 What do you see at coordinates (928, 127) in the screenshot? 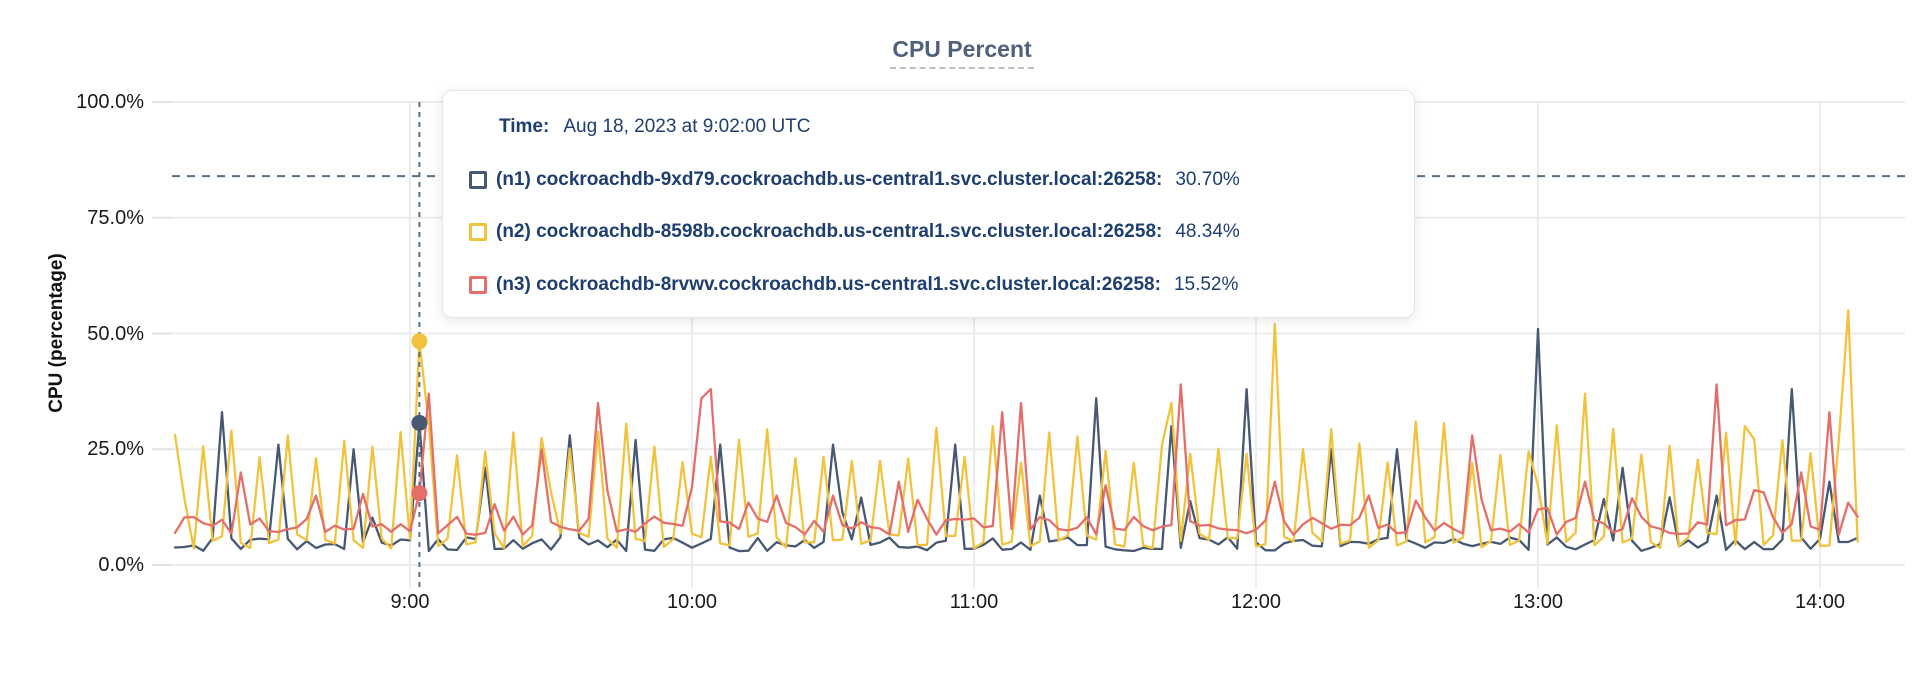
I see `tooltip-time-row: Time: Aug 18, 2023 at 9:02:00 UTC` at bounding box center [928, 127].